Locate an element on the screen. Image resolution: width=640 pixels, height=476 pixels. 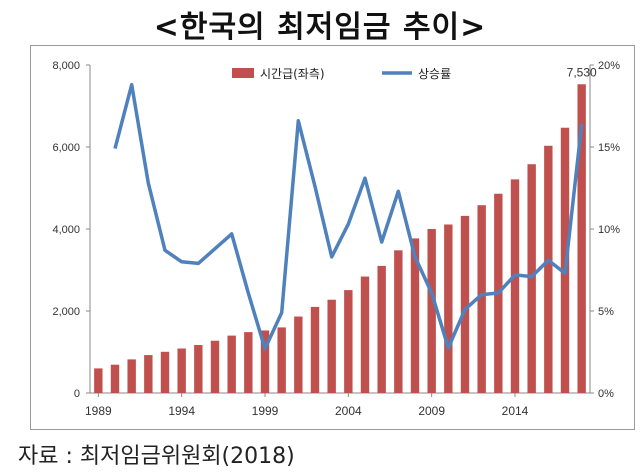
y-left-tick-label: 8,000 is located at coordinates (66, 66).